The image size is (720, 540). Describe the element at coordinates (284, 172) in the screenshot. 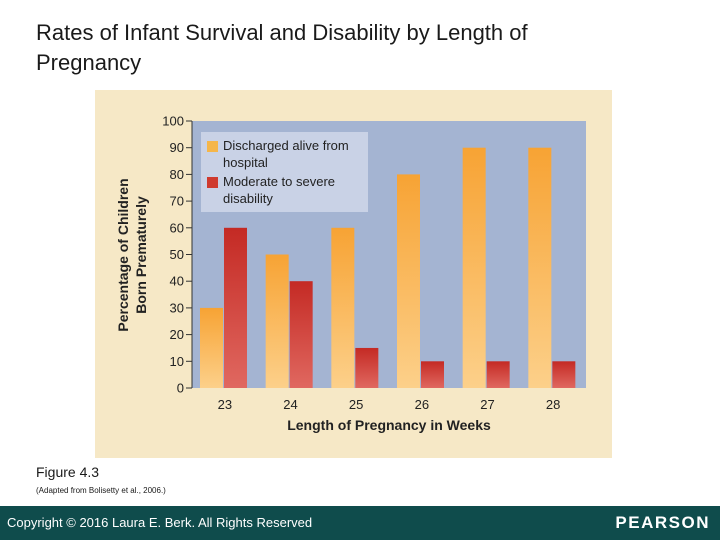

I see `legend-box` at that location.